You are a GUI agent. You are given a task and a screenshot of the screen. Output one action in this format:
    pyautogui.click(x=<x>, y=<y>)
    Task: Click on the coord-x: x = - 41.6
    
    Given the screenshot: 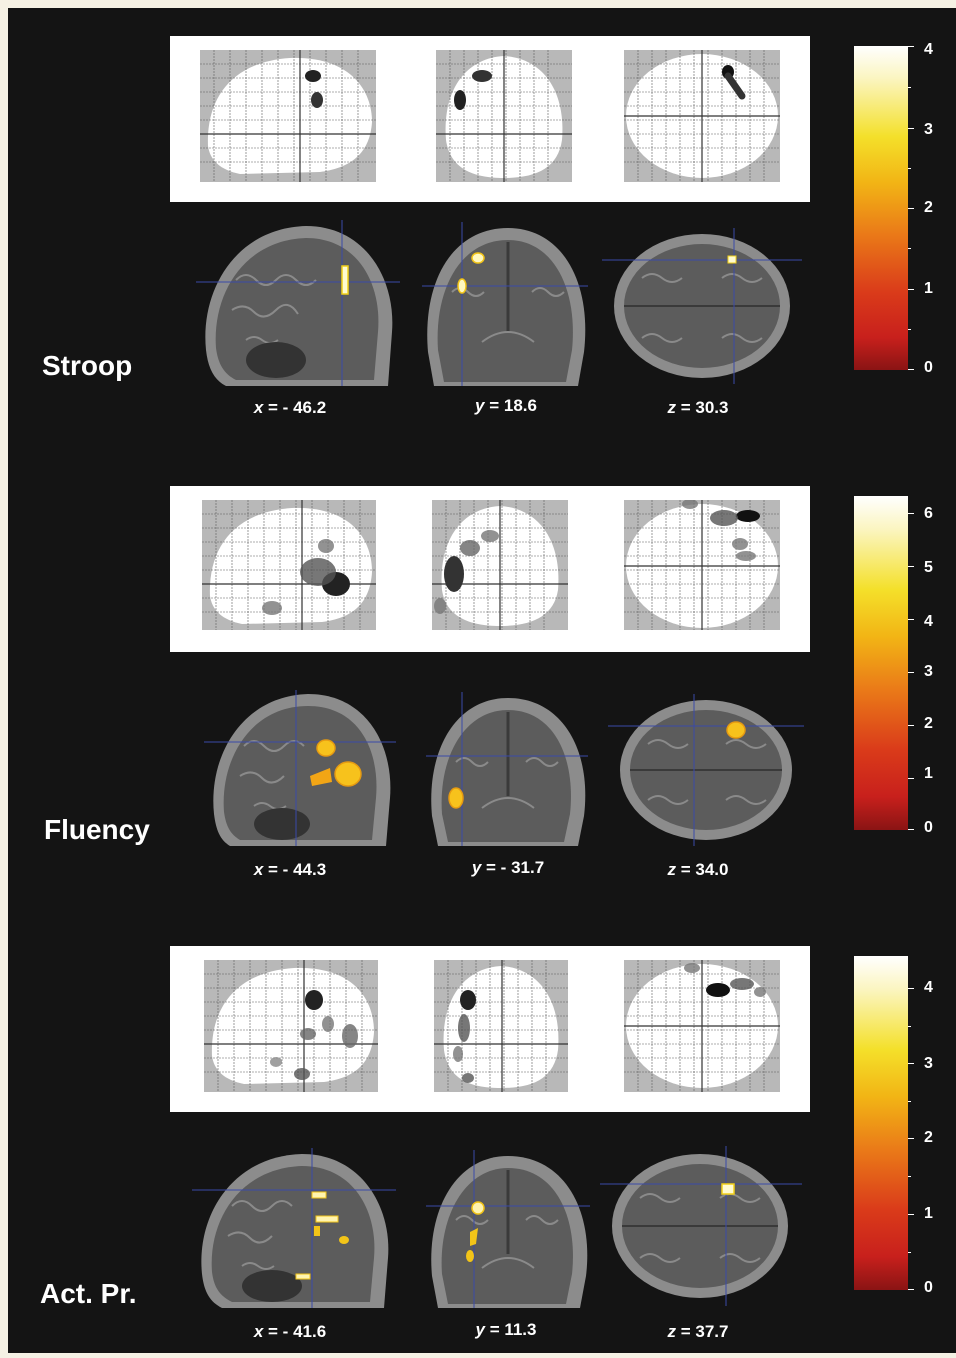 What is the action you would take?
    pyautogui.click(x=290, y=1331)
    